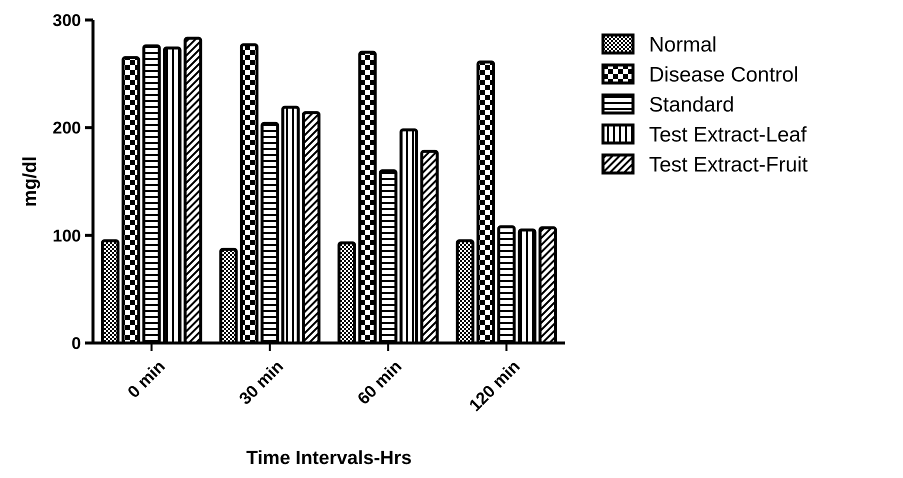  I want to click on x-tick-label: 120 min, so click(494, 386).